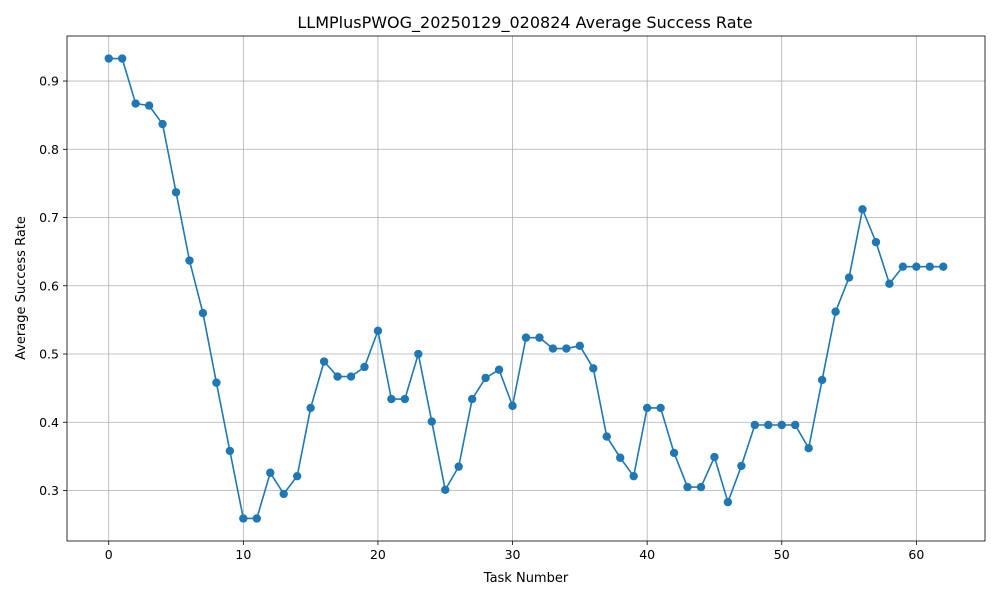  What do you see at coordinates (49, 490) in the screenshot?
I see `y-tick-label: 0.3` at bounding box center [49, 490].